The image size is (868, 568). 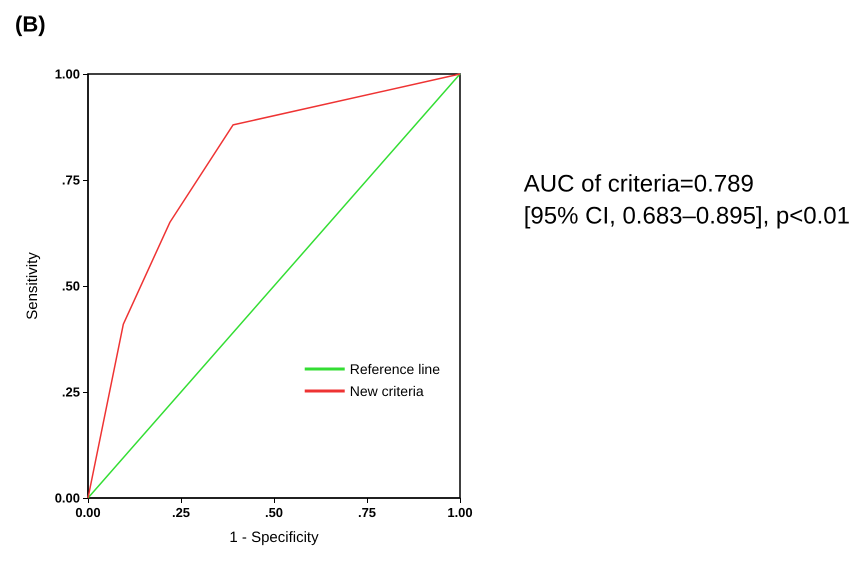 I want to click on y-tick-label: 1.00, so click(x=67, y=74).